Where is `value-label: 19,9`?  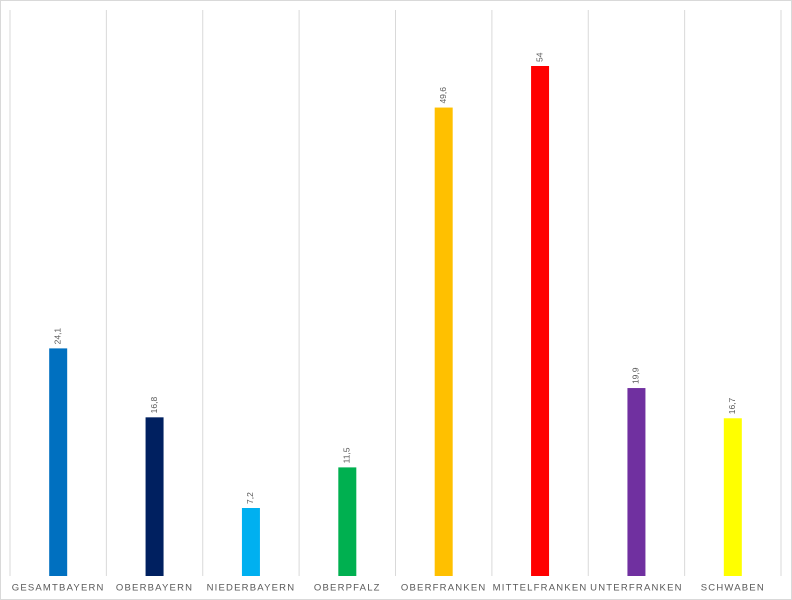
value-label: 19,9 is located at coordinates (636, 375).